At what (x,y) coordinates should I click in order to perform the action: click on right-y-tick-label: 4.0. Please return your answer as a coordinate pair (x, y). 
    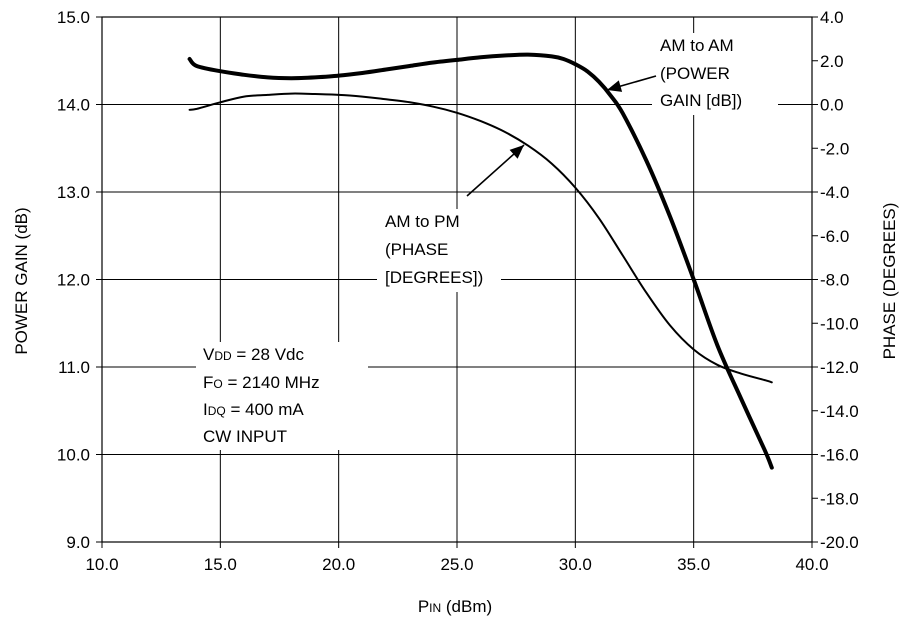
    Looking at the image, I should click on (832, 17).